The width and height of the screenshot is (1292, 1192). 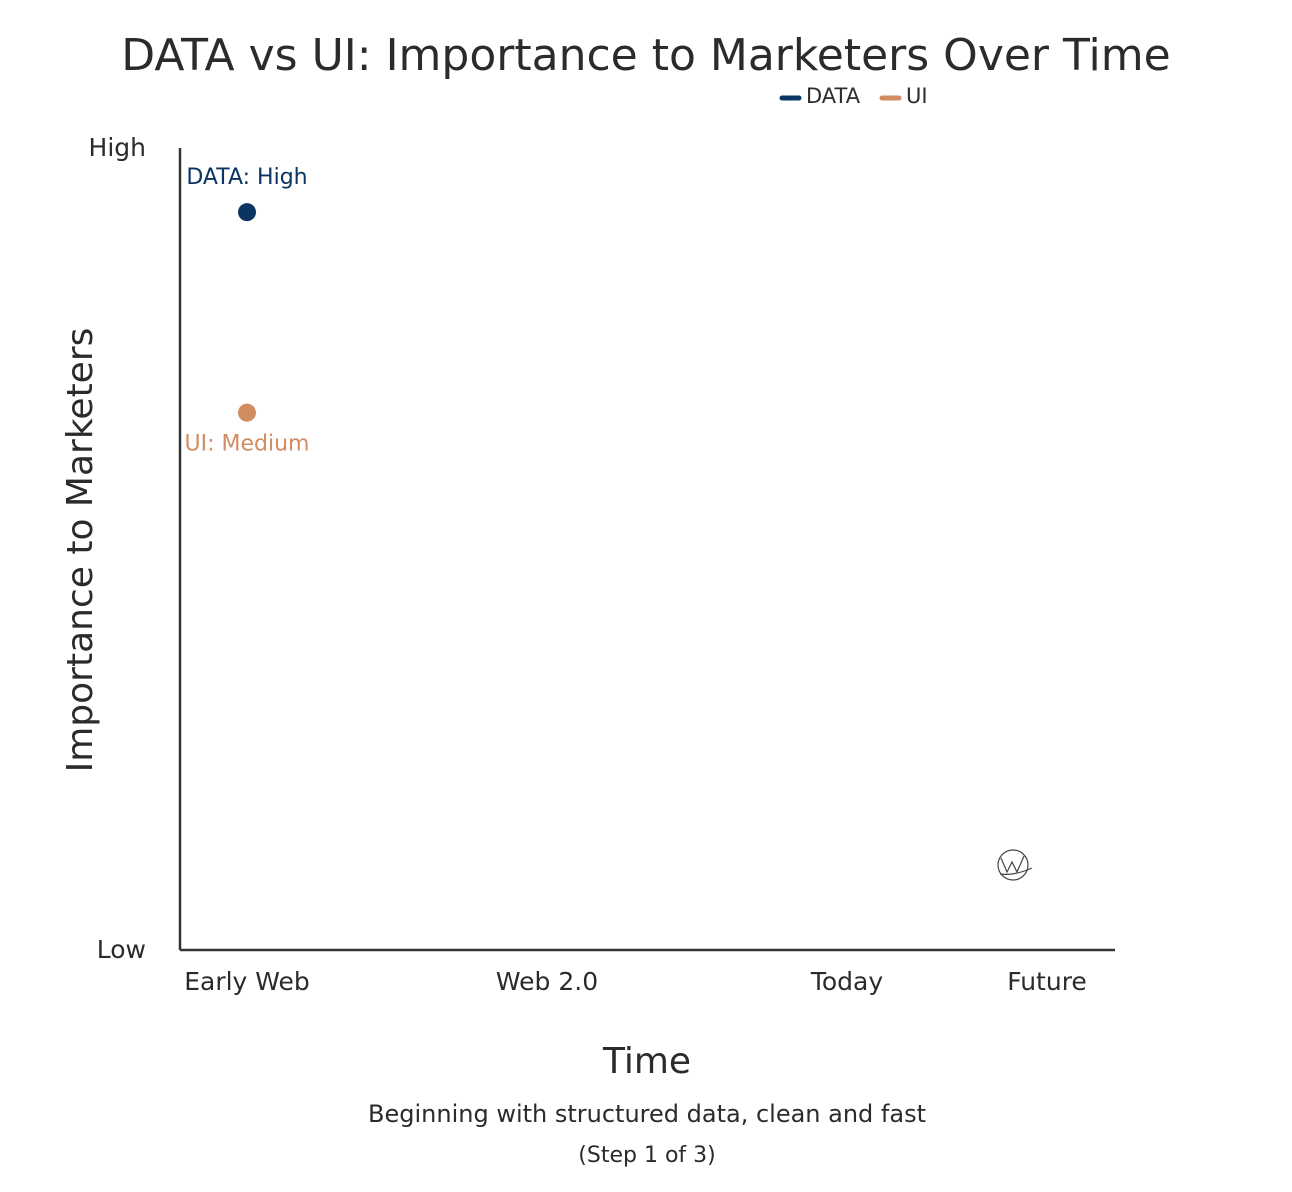 I want to click on x-tick-label-future: Future, so click(x=1047, y=981).